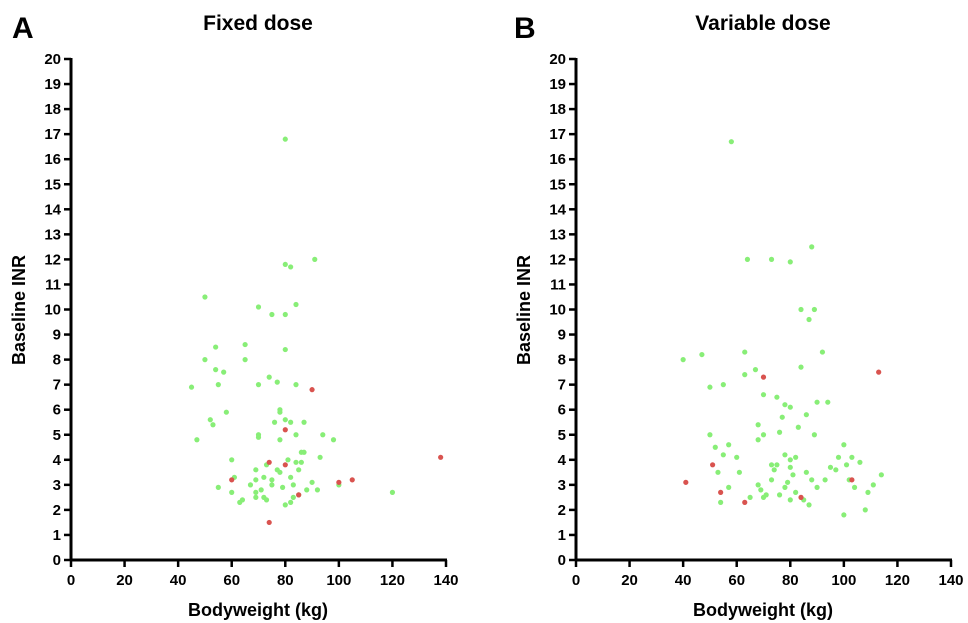 This screenshot has width=968, height=623. Describe the element at coordinates (576, 580) in the screenshot. I see `x-tick-label: 0` at that location.